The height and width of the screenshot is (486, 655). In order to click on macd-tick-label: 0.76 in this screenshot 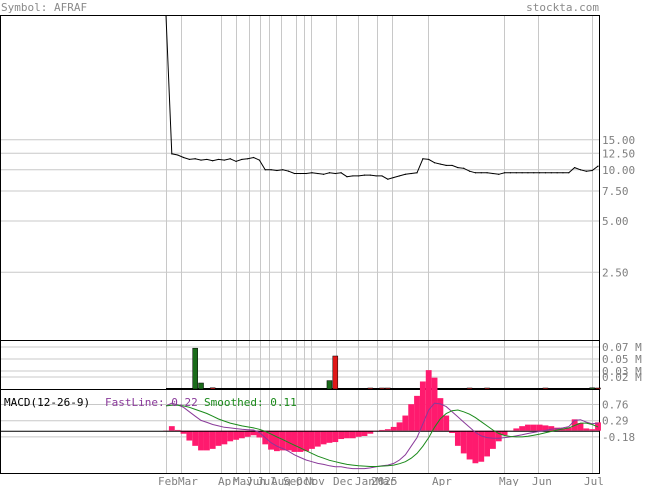, I will do `click(615, 405)`.